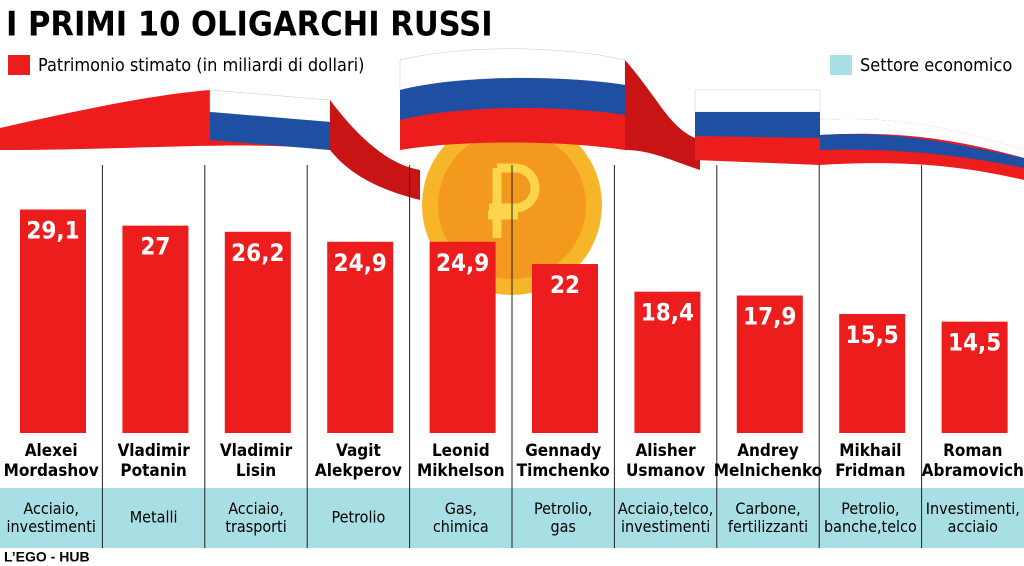  I want to click on sector-label: Petrolio, banche,telco, so click(870, 516).